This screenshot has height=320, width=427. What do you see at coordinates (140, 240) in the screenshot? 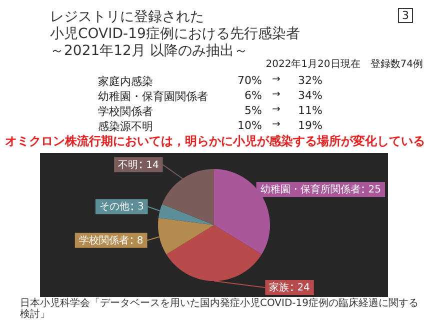
I see `data-label: 8` at bounding box center [140, 240].